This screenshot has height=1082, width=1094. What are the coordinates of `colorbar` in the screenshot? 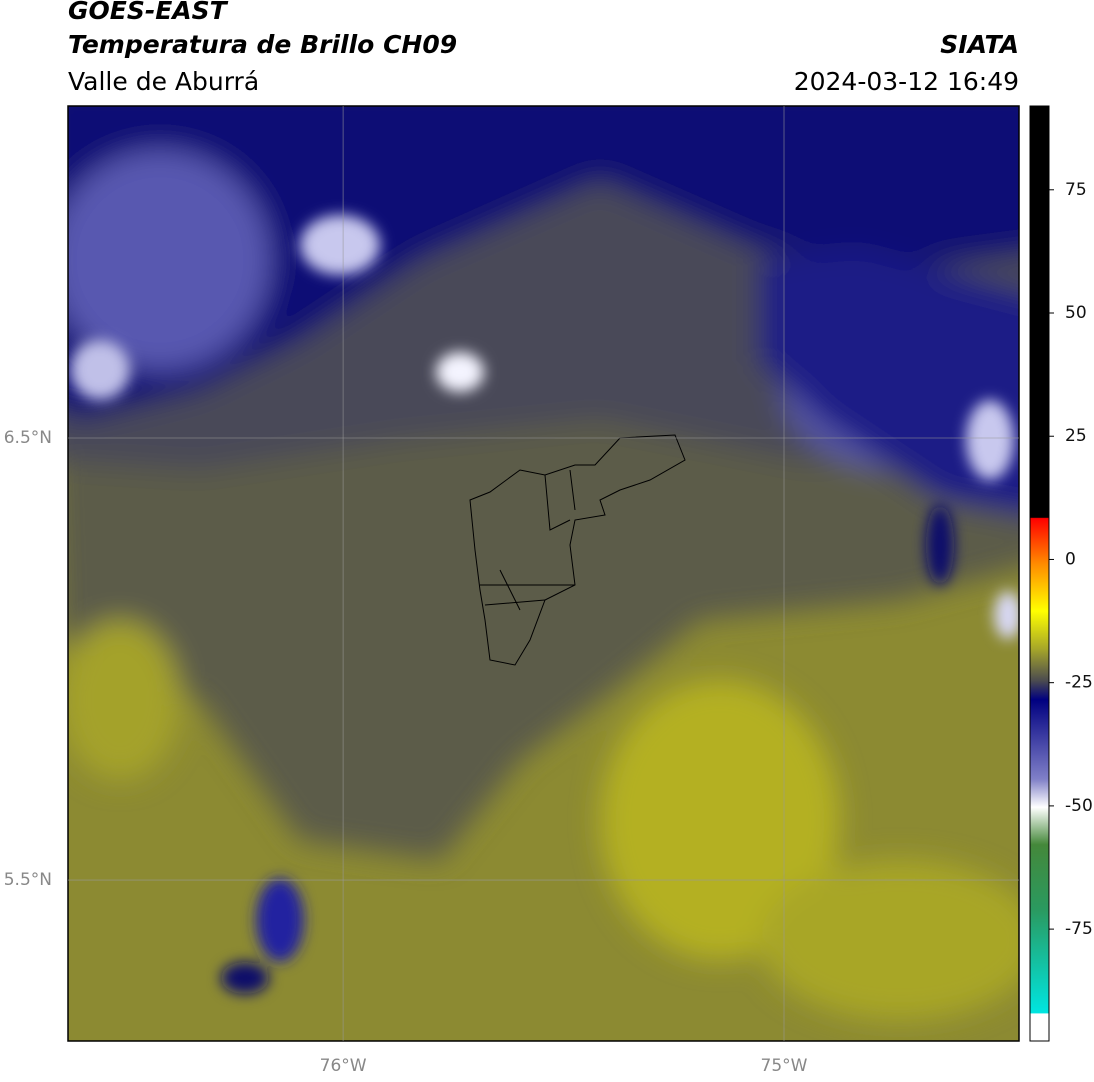 It's located at (1039, 573).